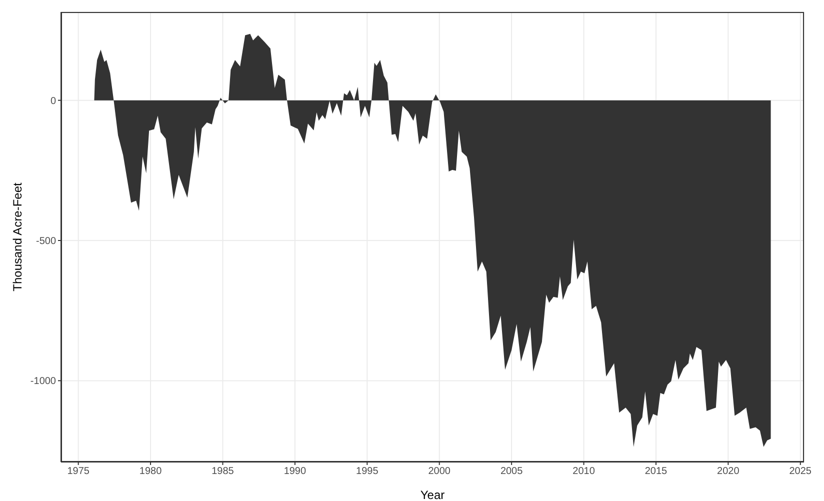 Image resolution: width=824 pixels, height=501 pixels. What do you see at coordinates (432, 494) in the screenshot?
I see `x-axis-title: Year` at bounding box center [432, 494].